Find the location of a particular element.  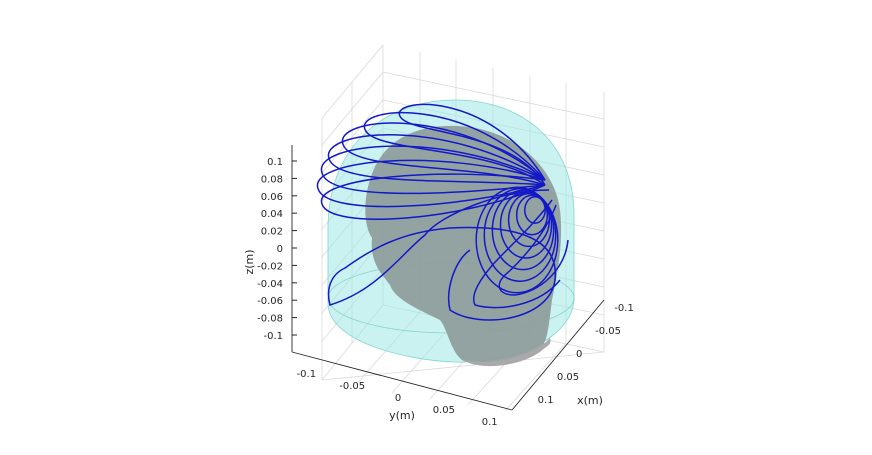

y-tick-label: -0.05 is located at coordinates (352, 386).